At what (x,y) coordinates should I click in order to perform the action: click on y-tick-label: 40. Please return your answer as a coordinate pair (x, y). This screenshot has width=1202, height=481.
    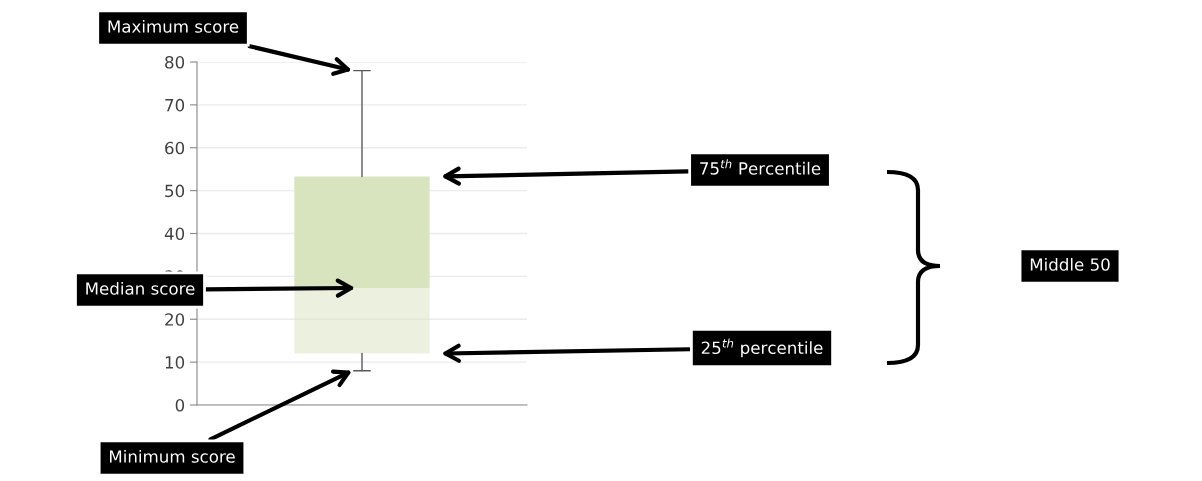
    Looking at the image, I should click on (174, 234).